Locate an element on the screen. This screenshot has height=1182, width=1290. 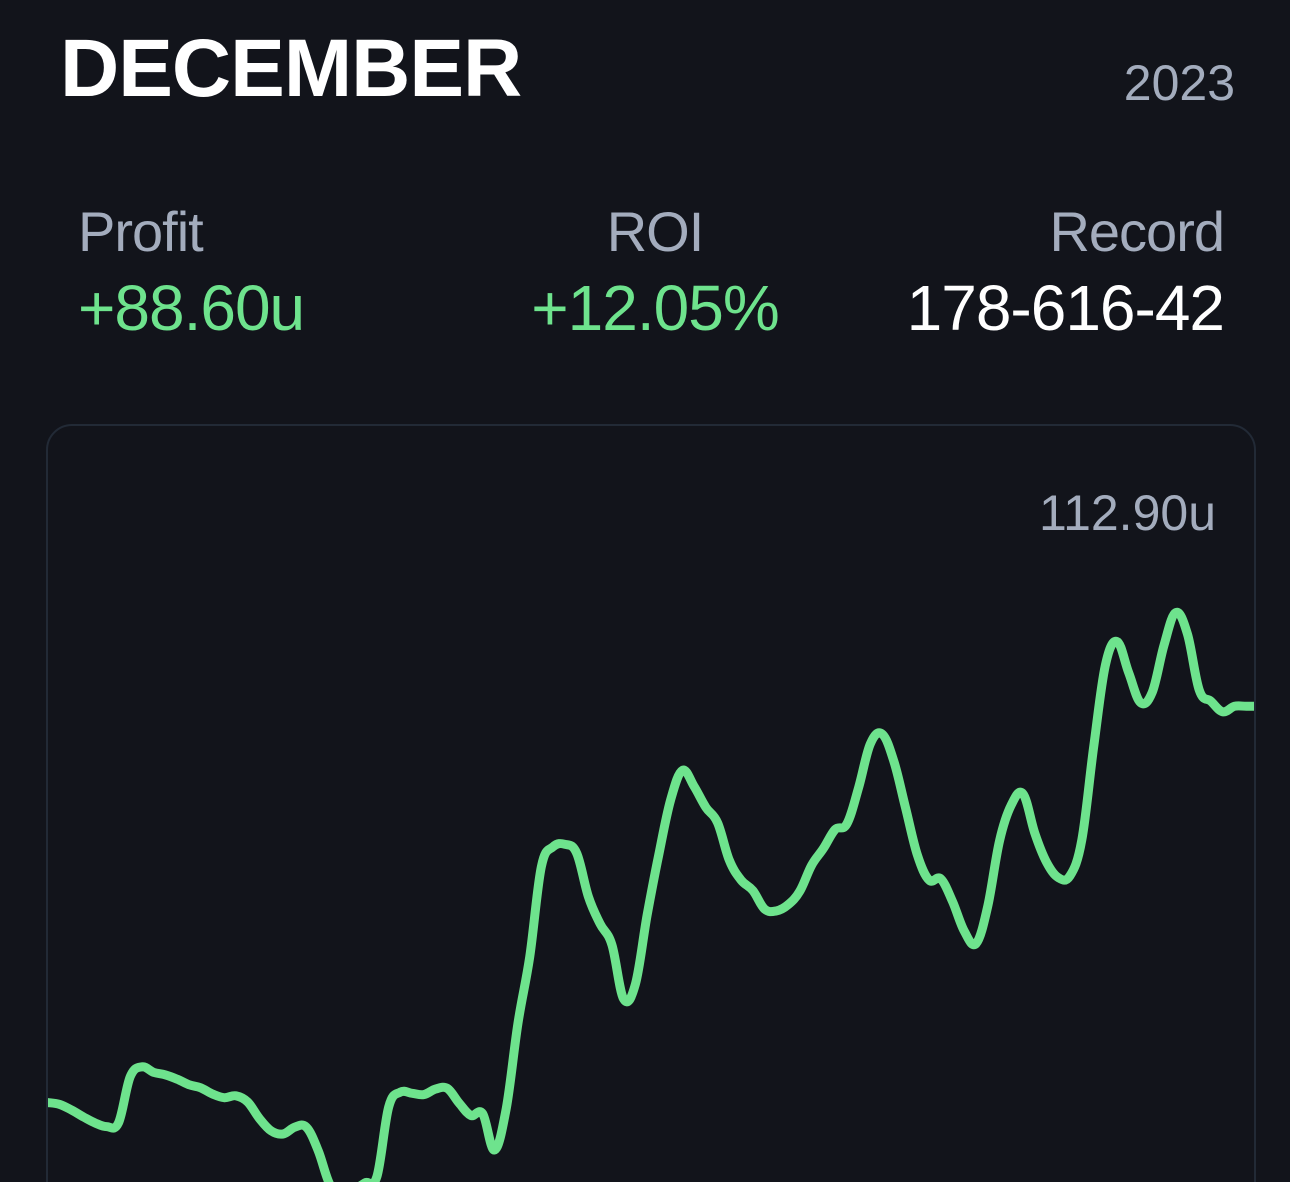
record-stat: Record 178-616-42 is located at coordinates (1065, 272).